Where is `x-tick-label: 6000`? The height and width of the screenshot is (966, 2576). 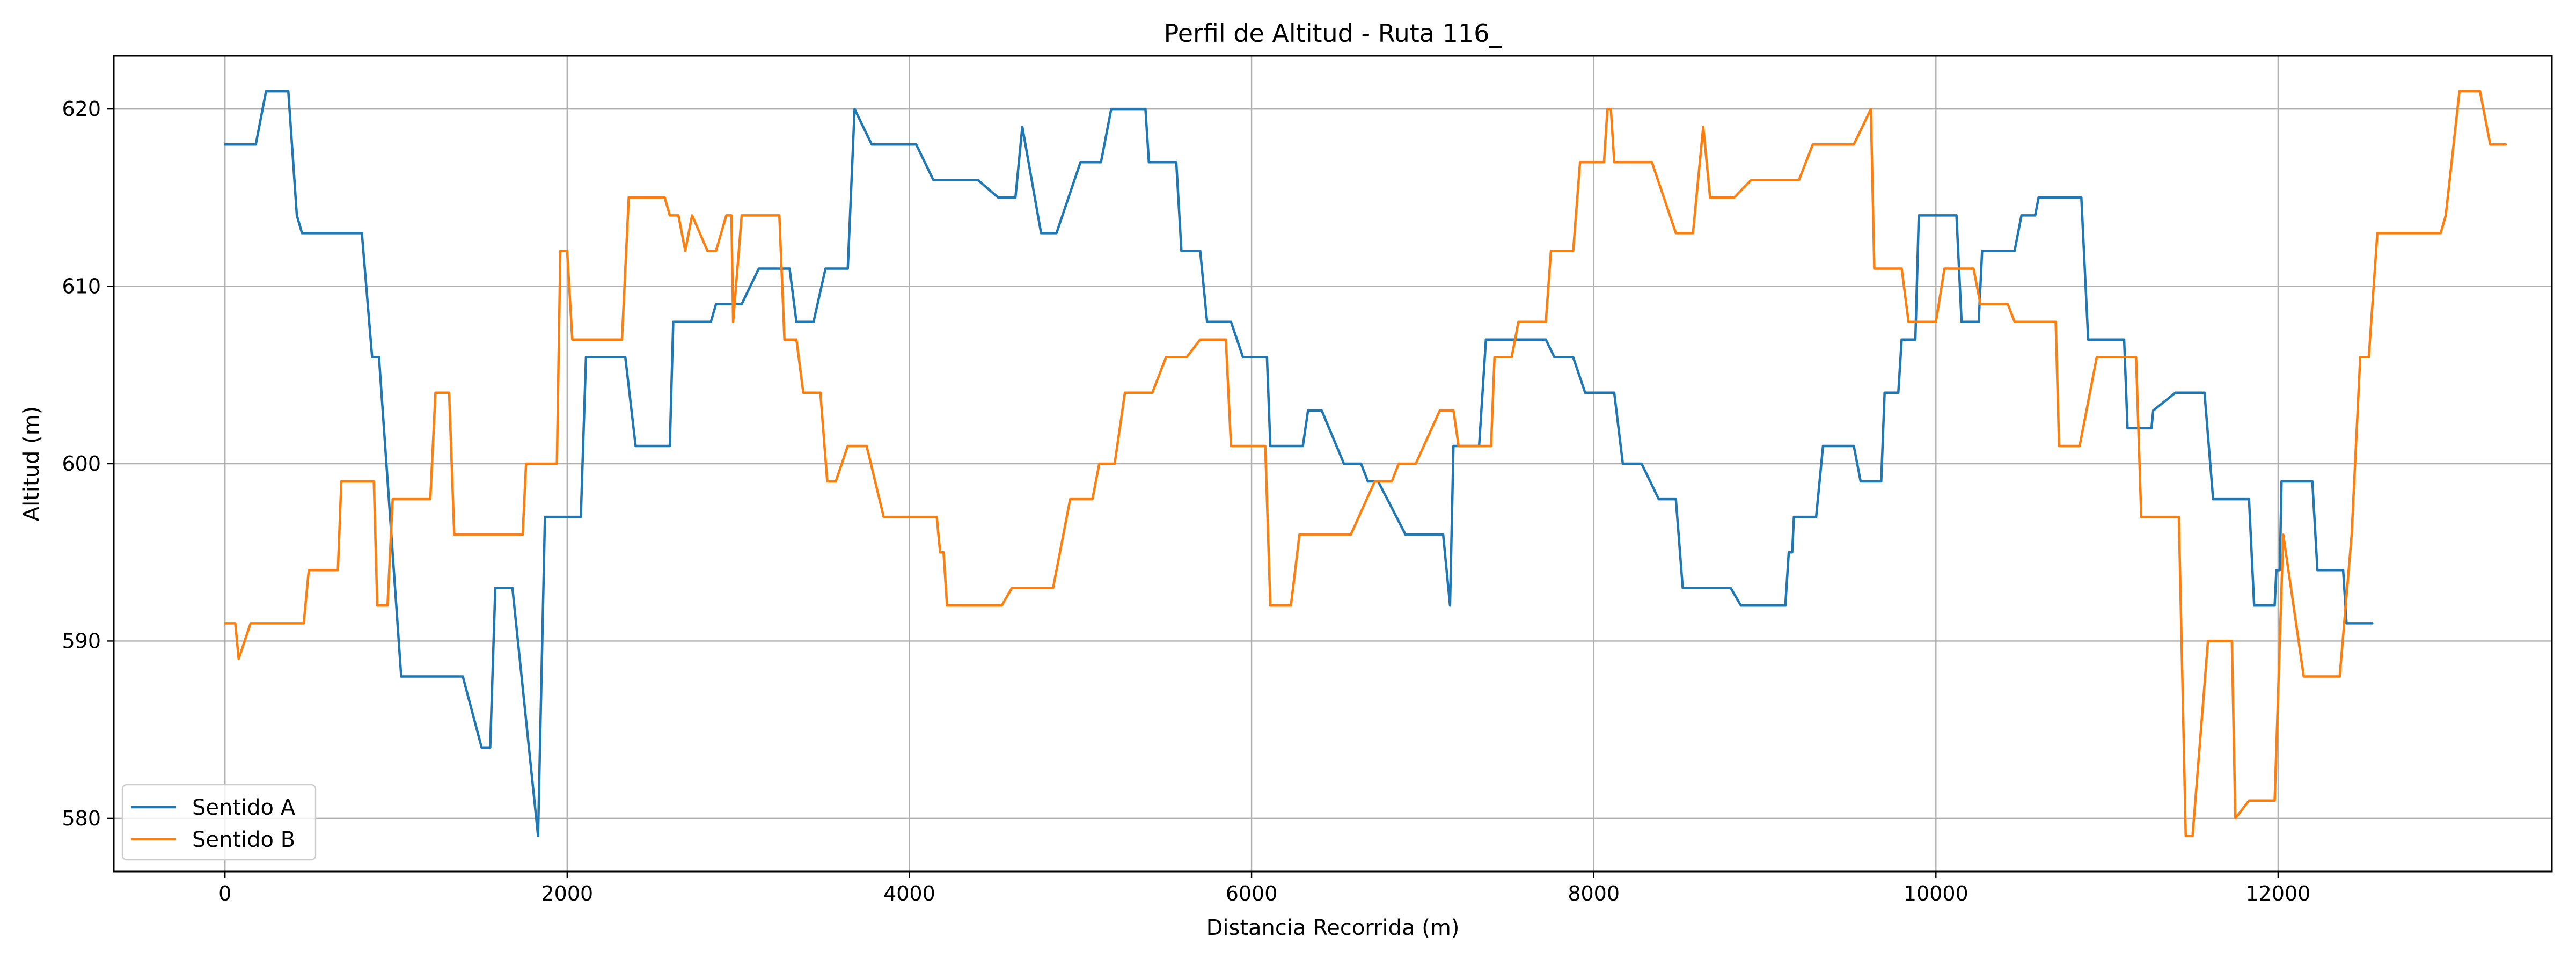
x-tick-label: 6000 is located at coordinates (1252, 893).